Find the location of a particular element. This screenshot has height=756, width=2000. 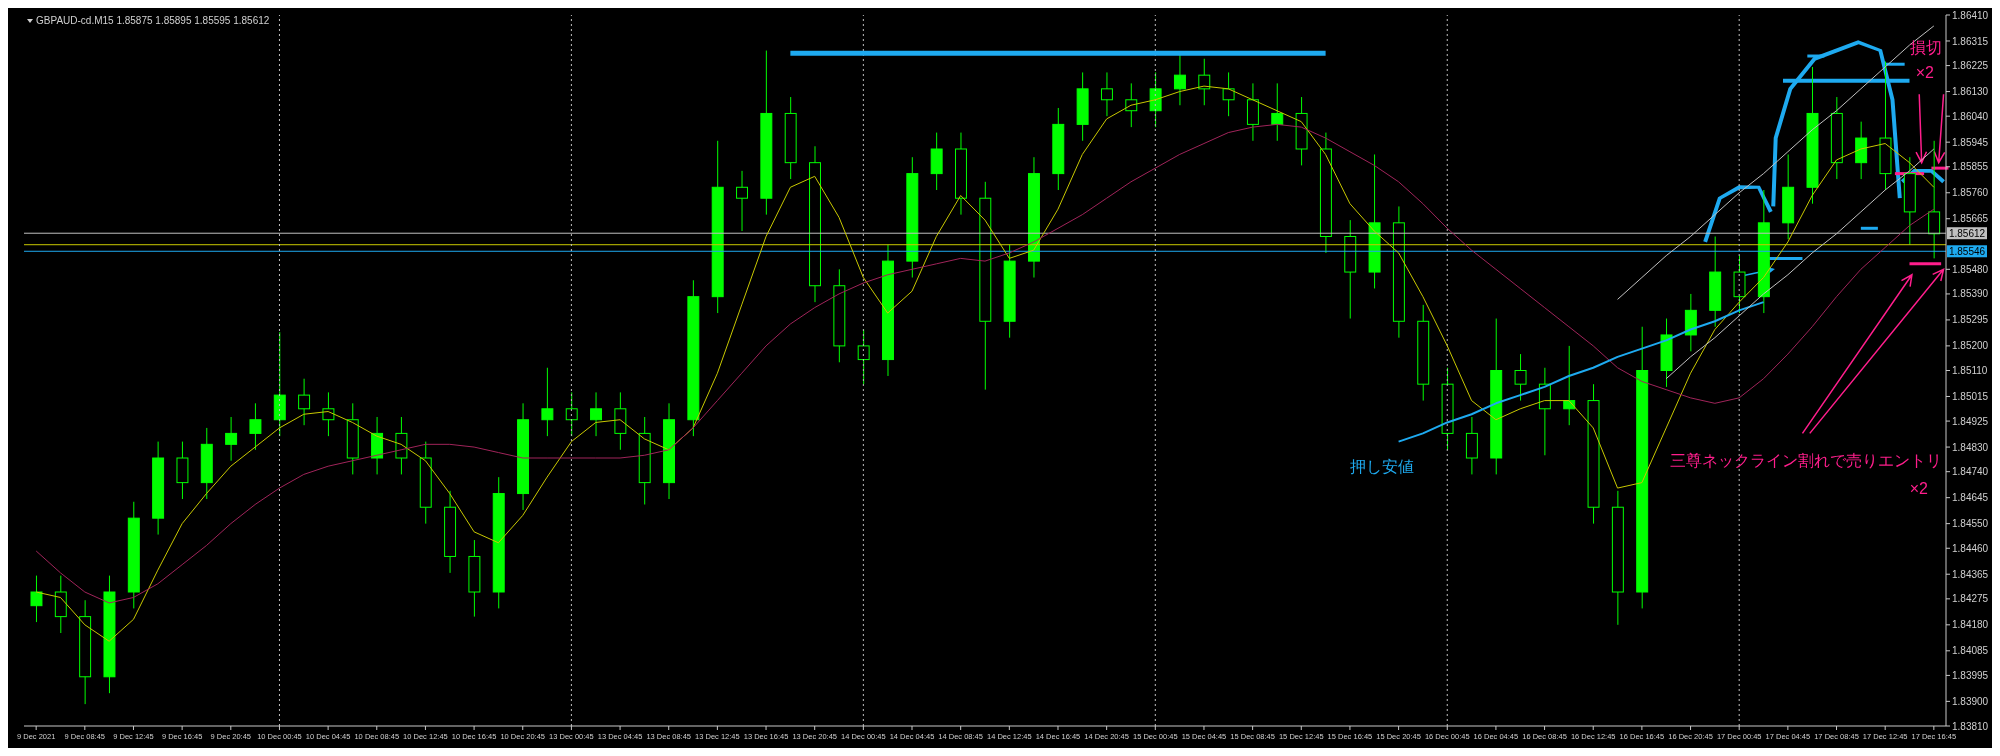

annotation: 損切 is located at coordinates (1926, 48).